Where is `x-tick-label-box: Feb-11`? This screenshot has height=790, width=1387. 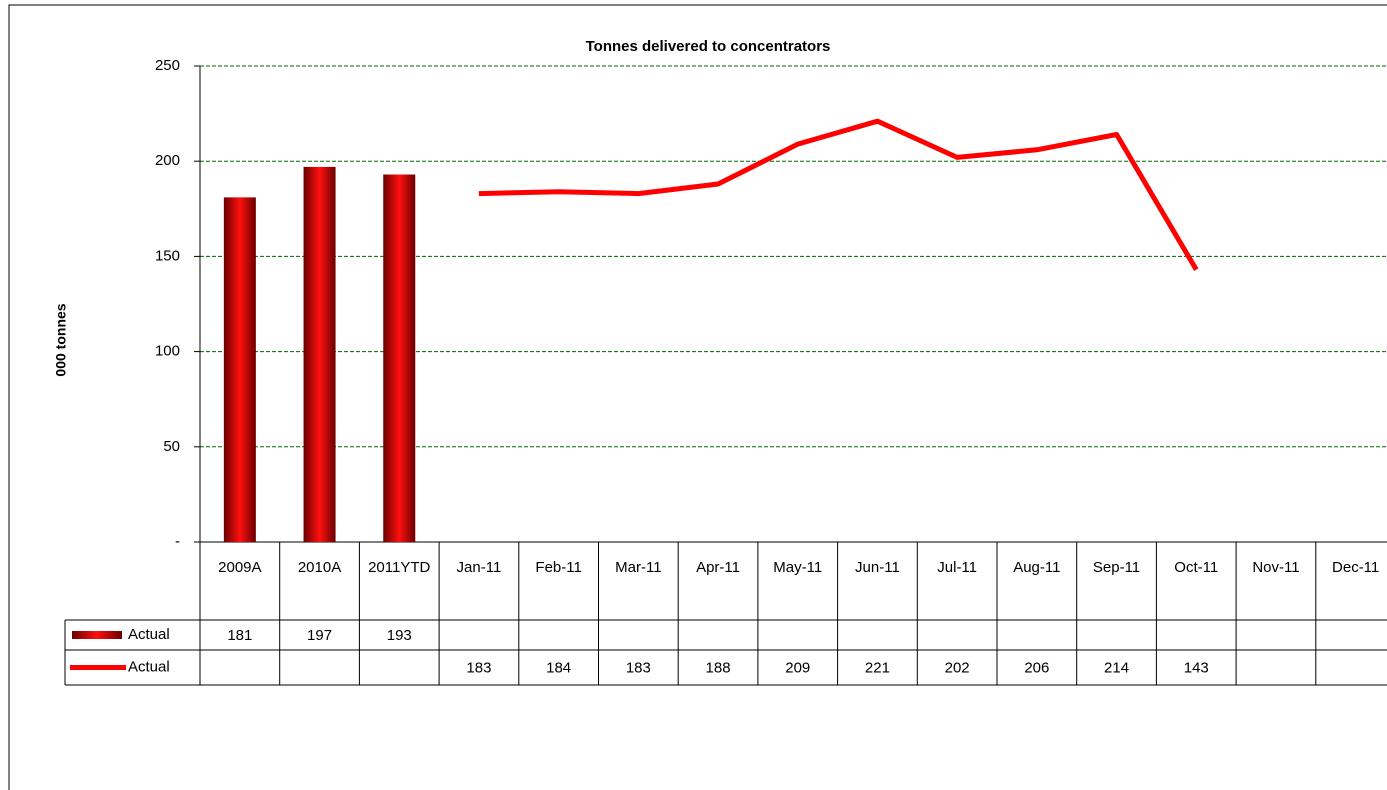
x-tick-label-box: Feb-11 is located at coordinates (558, 567).